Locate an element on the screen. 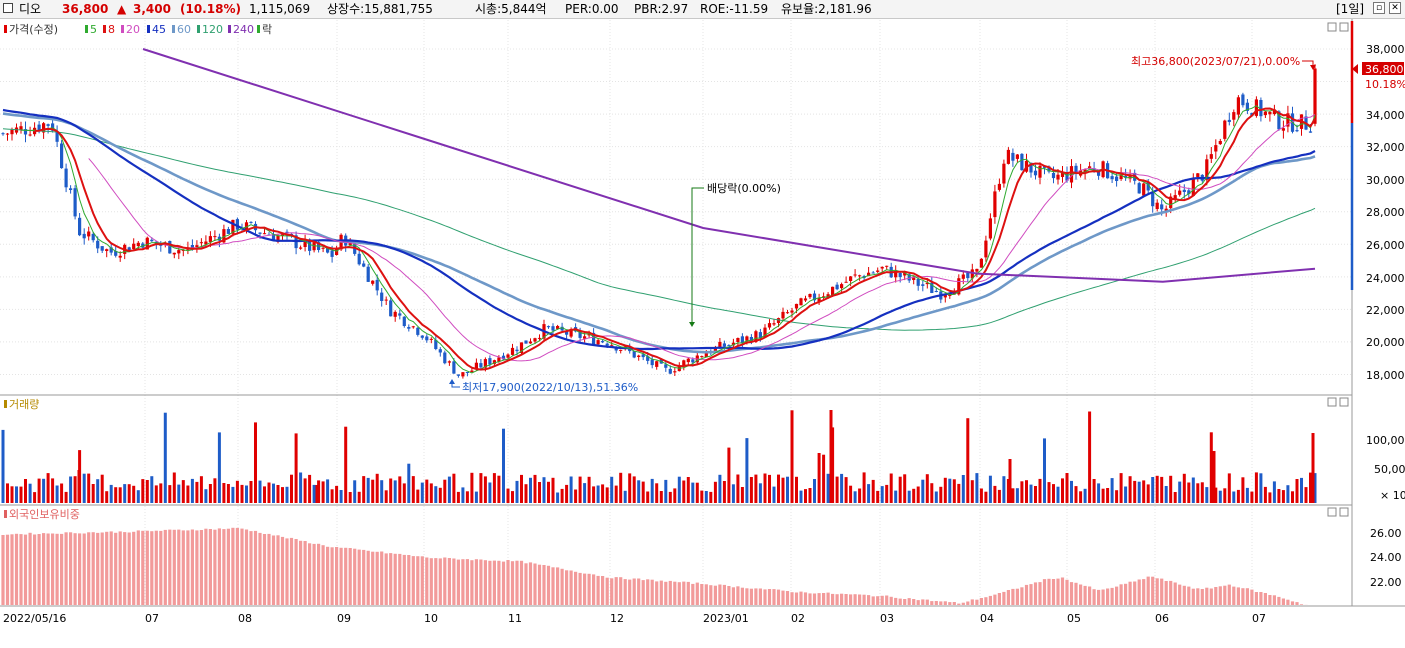  panel-buttons is located at coordinates (1338, 269).